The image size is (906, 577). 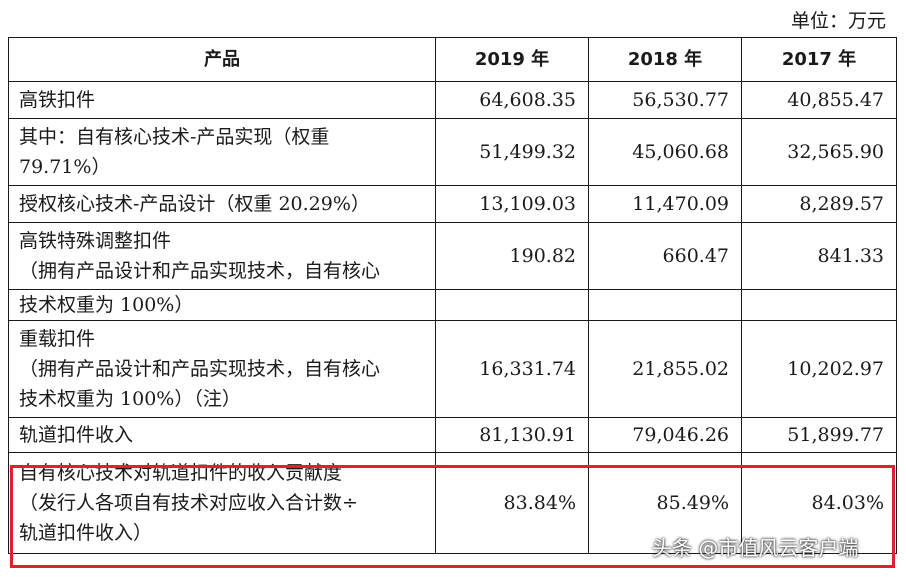 What do you see at coordinates (512, 59) in the screenshot?
I see `header-2019: 2019 年` at bounding box center [512, 59].